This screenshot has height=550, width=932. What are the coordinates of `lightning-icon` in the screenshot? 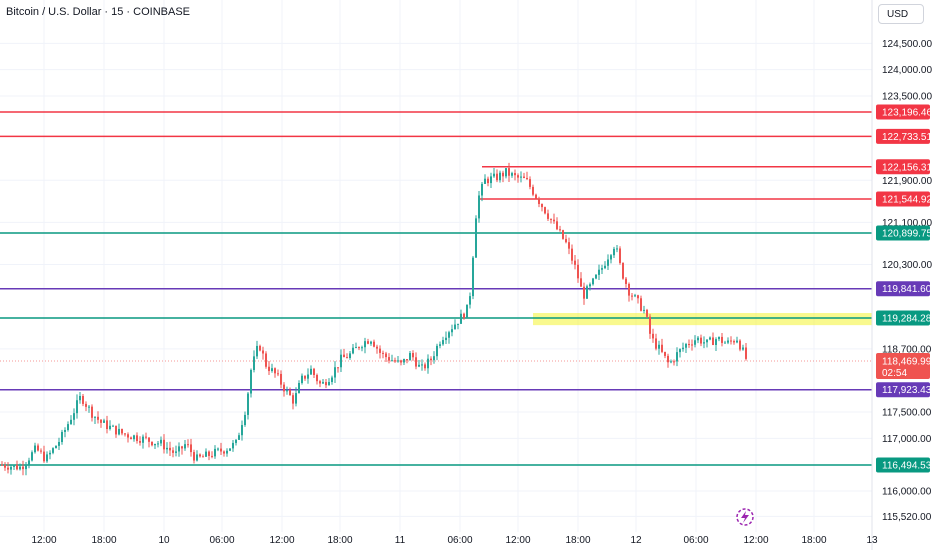 It's located at (745, 517).